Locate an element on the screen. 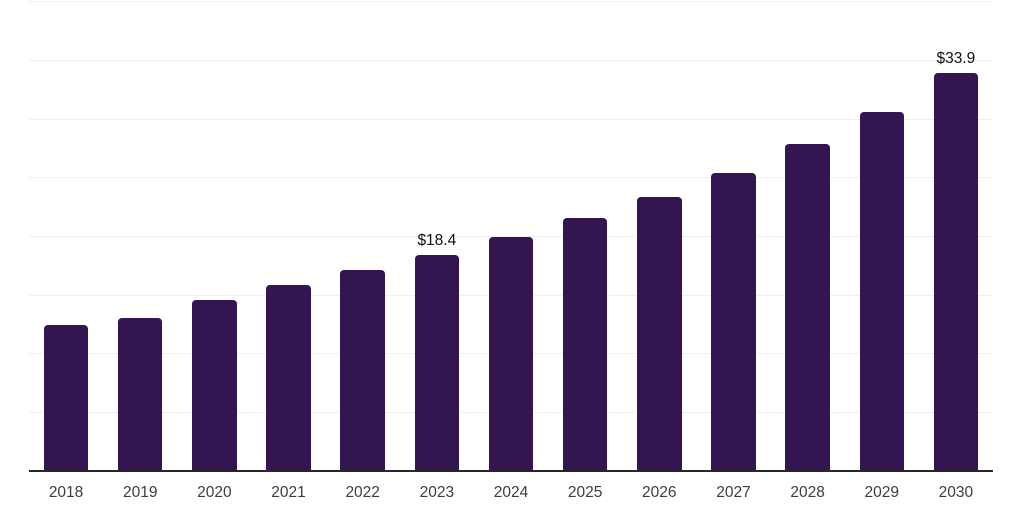  bar-2018 is located at coordinates (66, 398).